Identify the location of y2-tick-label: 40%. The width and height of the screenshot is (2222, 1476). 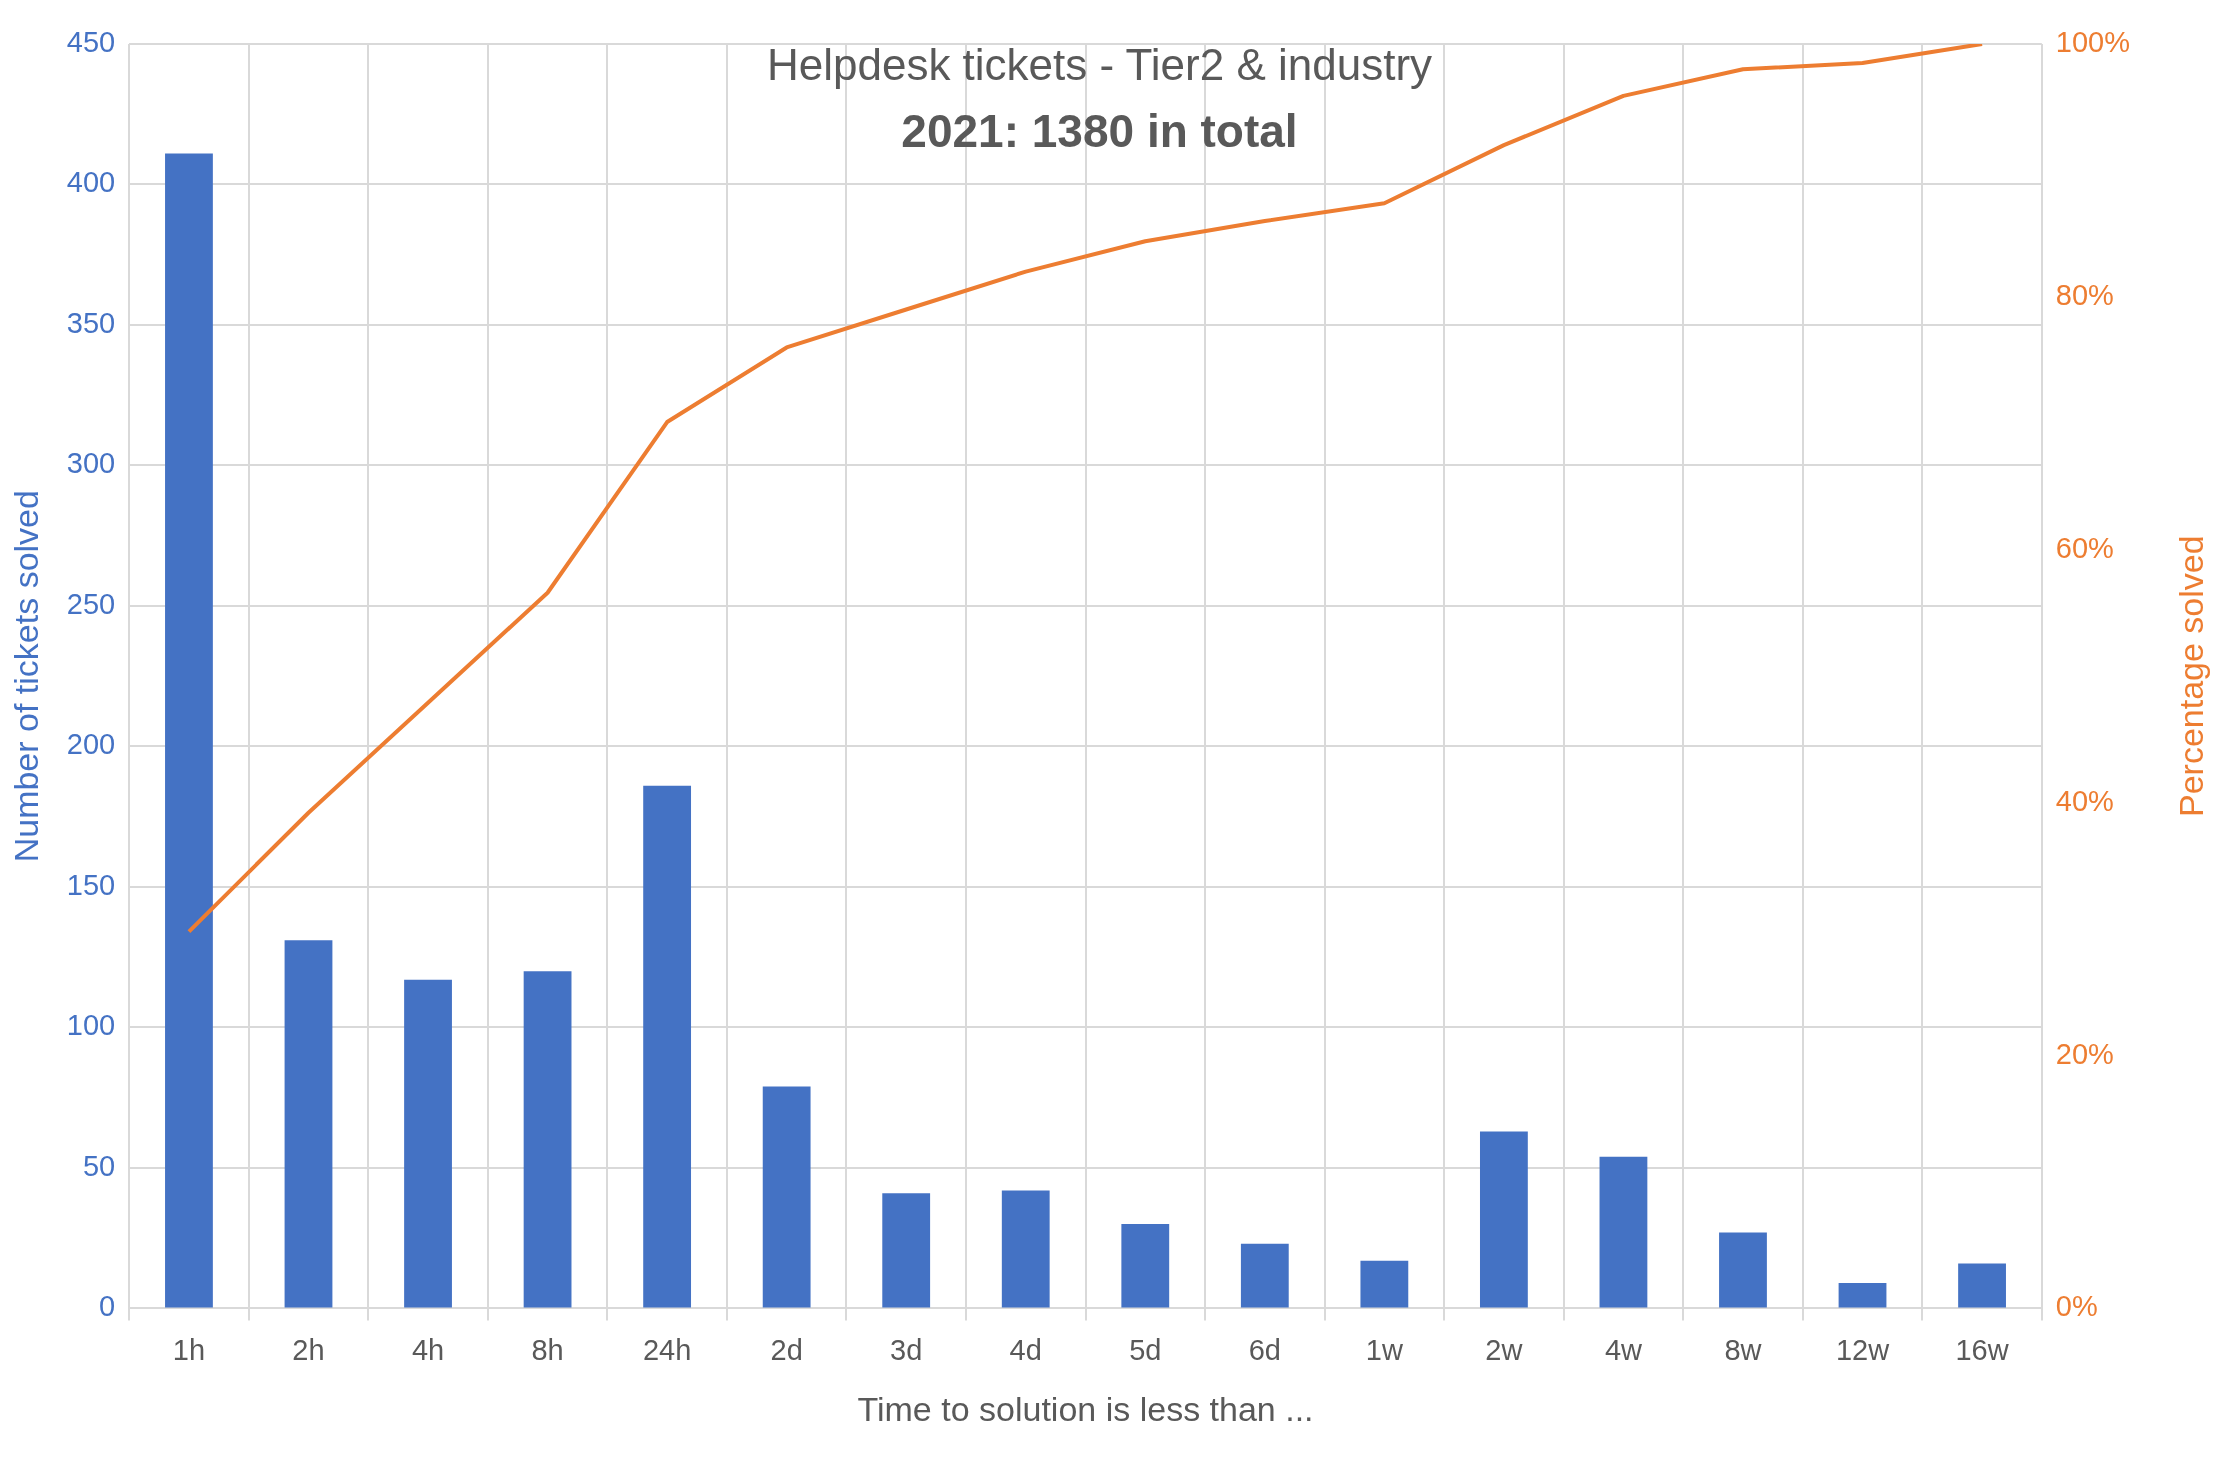
(2084, 800).